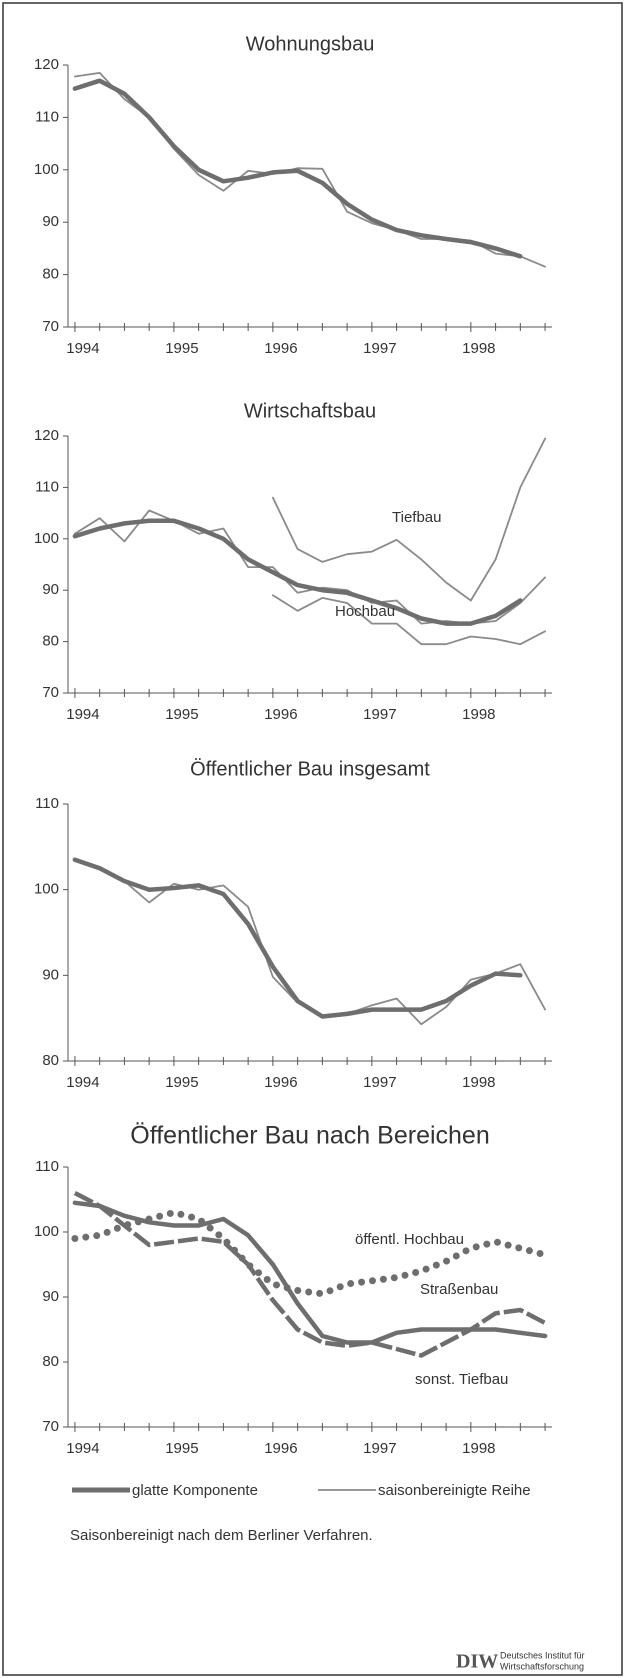 This screenshot has height=1678, width=626. Describe the element at coordinates (409, 1239) in the screenshot. I see `annotation: öffentl. Hochbau` at that location.